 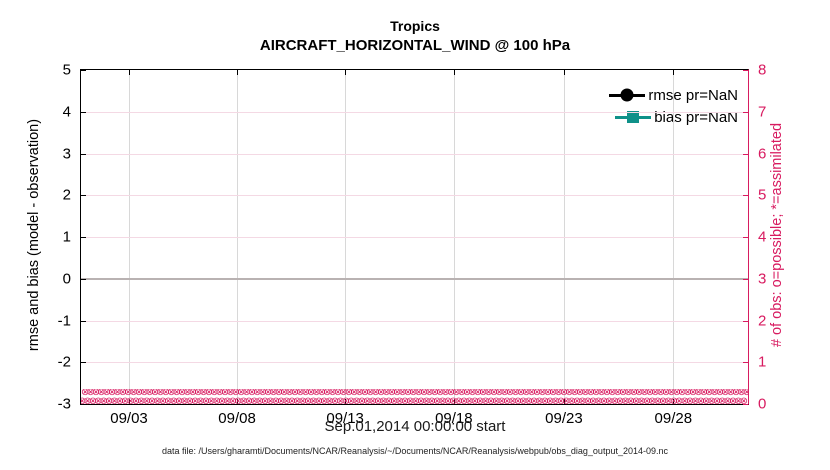 I want to click on y-right-tick-label: 2, so click(x=762, y=320).